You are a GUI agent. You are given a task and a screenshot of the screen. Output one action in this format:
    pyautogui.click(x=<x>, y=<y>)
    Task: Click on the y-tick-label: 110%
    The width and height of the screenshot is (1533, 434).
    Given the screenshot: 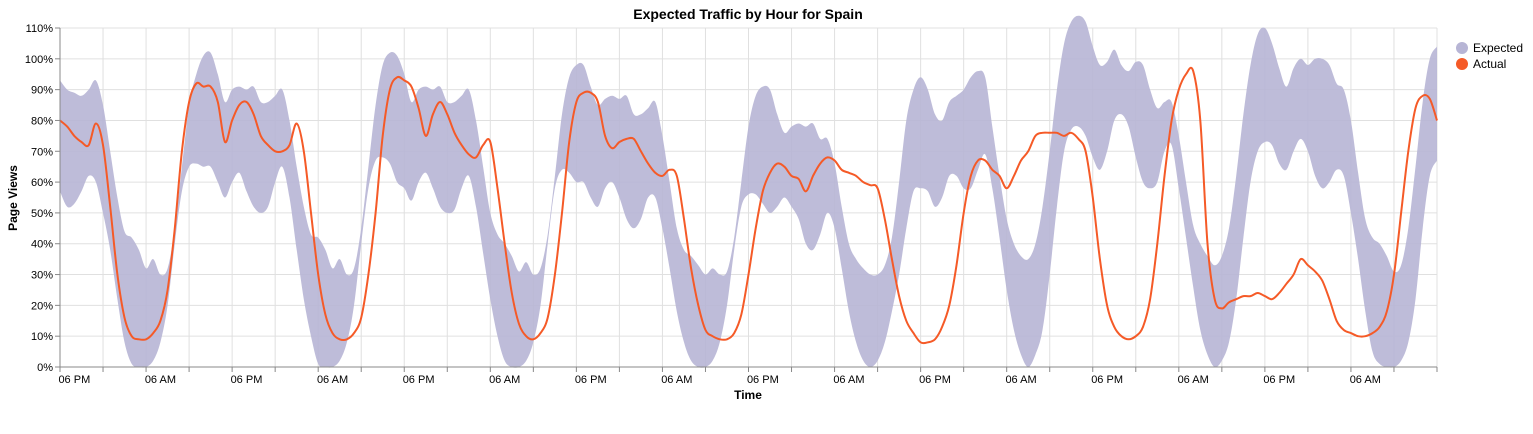 What is the action you would take?
    pyautogui.click(x=40, y=29)
    